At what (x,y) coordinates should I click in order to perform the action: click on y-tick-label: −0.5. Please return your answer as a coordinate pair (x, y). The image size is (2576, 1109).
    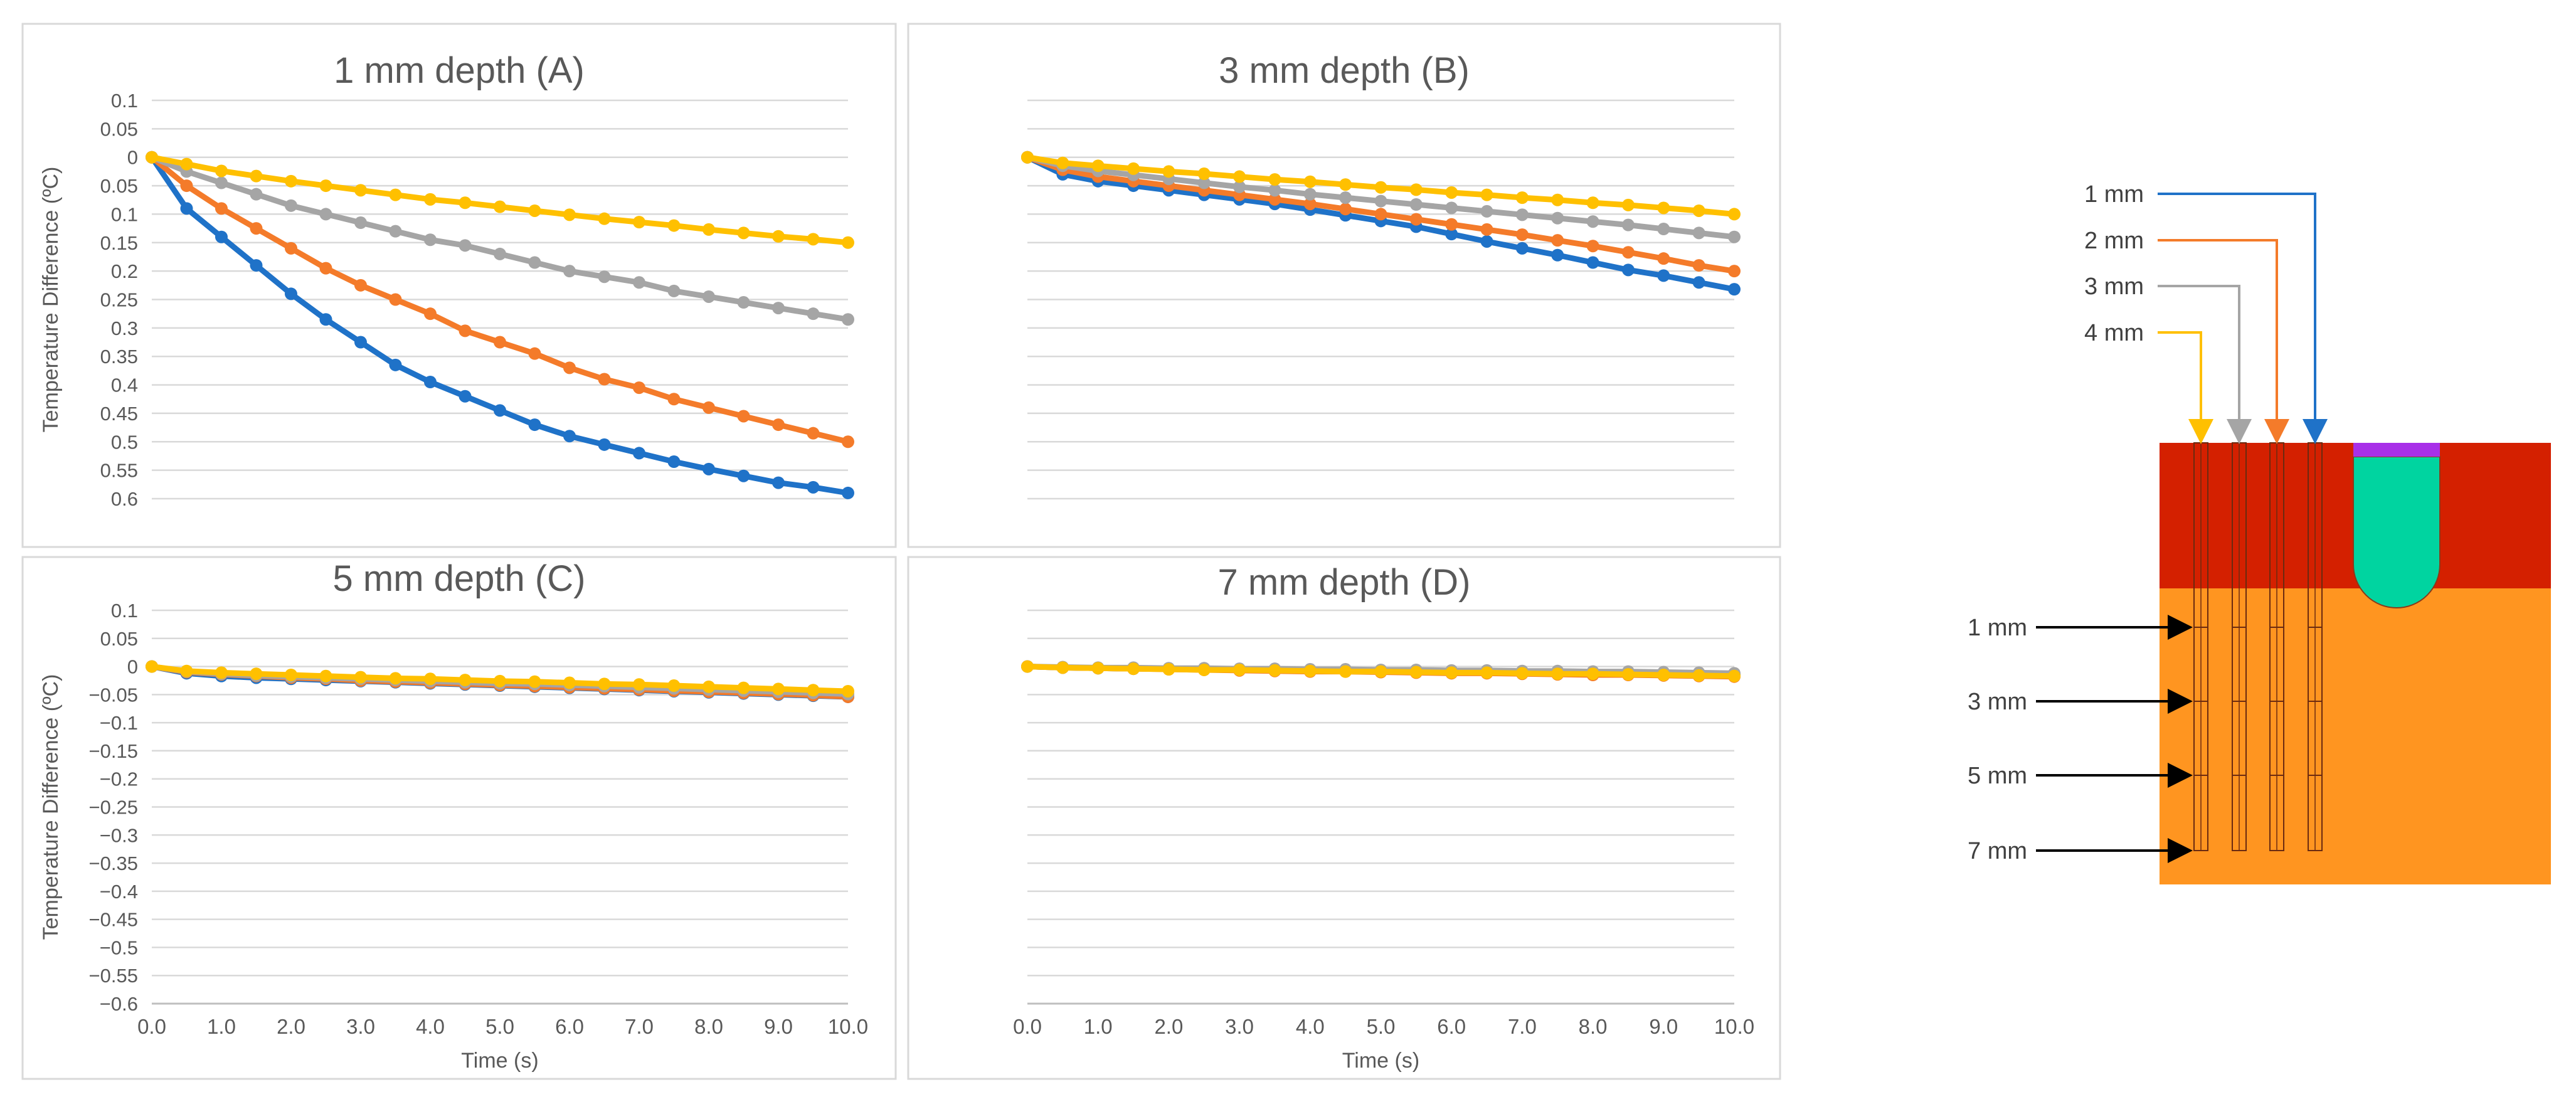
    Looking at the image, I should click on (119, 947).